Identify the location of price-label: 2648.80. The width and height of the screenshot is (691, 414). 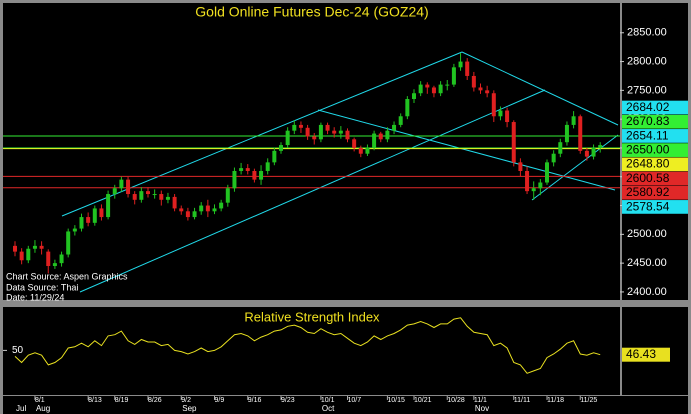
(648, 164).